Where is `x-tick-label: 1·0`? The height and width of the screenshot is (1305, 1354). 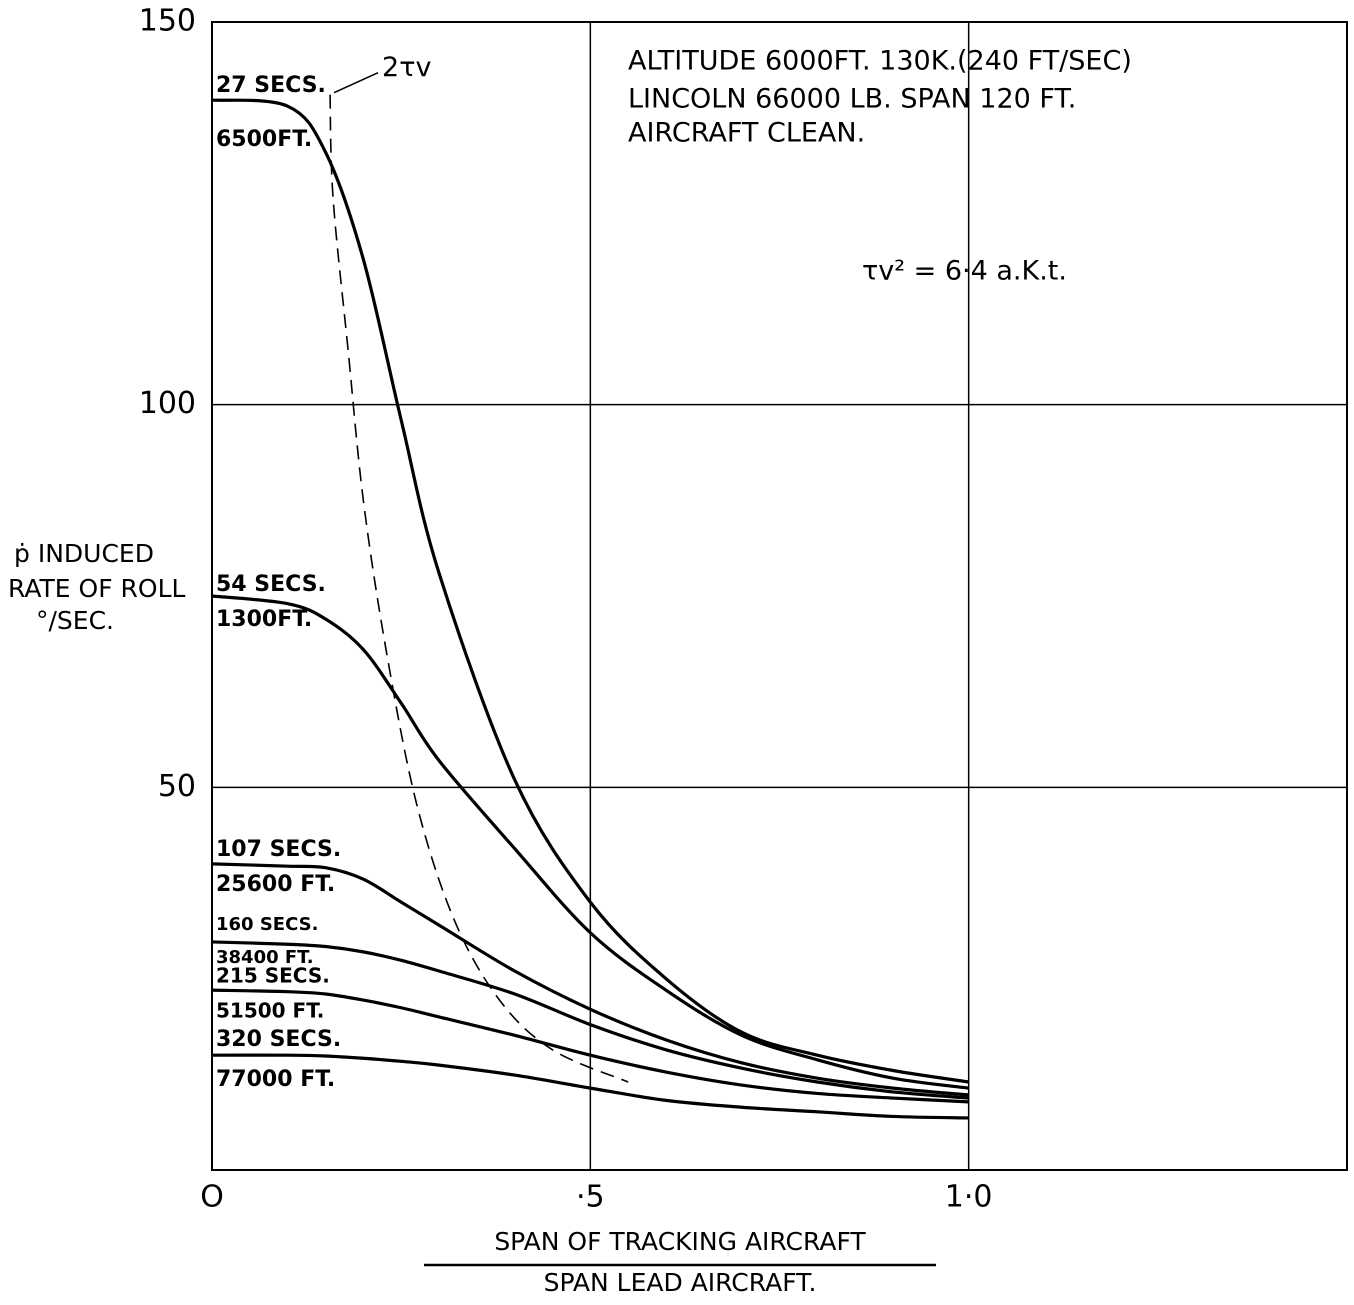
x-tick-label: 1·0 is located at coordinates (969, 1197).